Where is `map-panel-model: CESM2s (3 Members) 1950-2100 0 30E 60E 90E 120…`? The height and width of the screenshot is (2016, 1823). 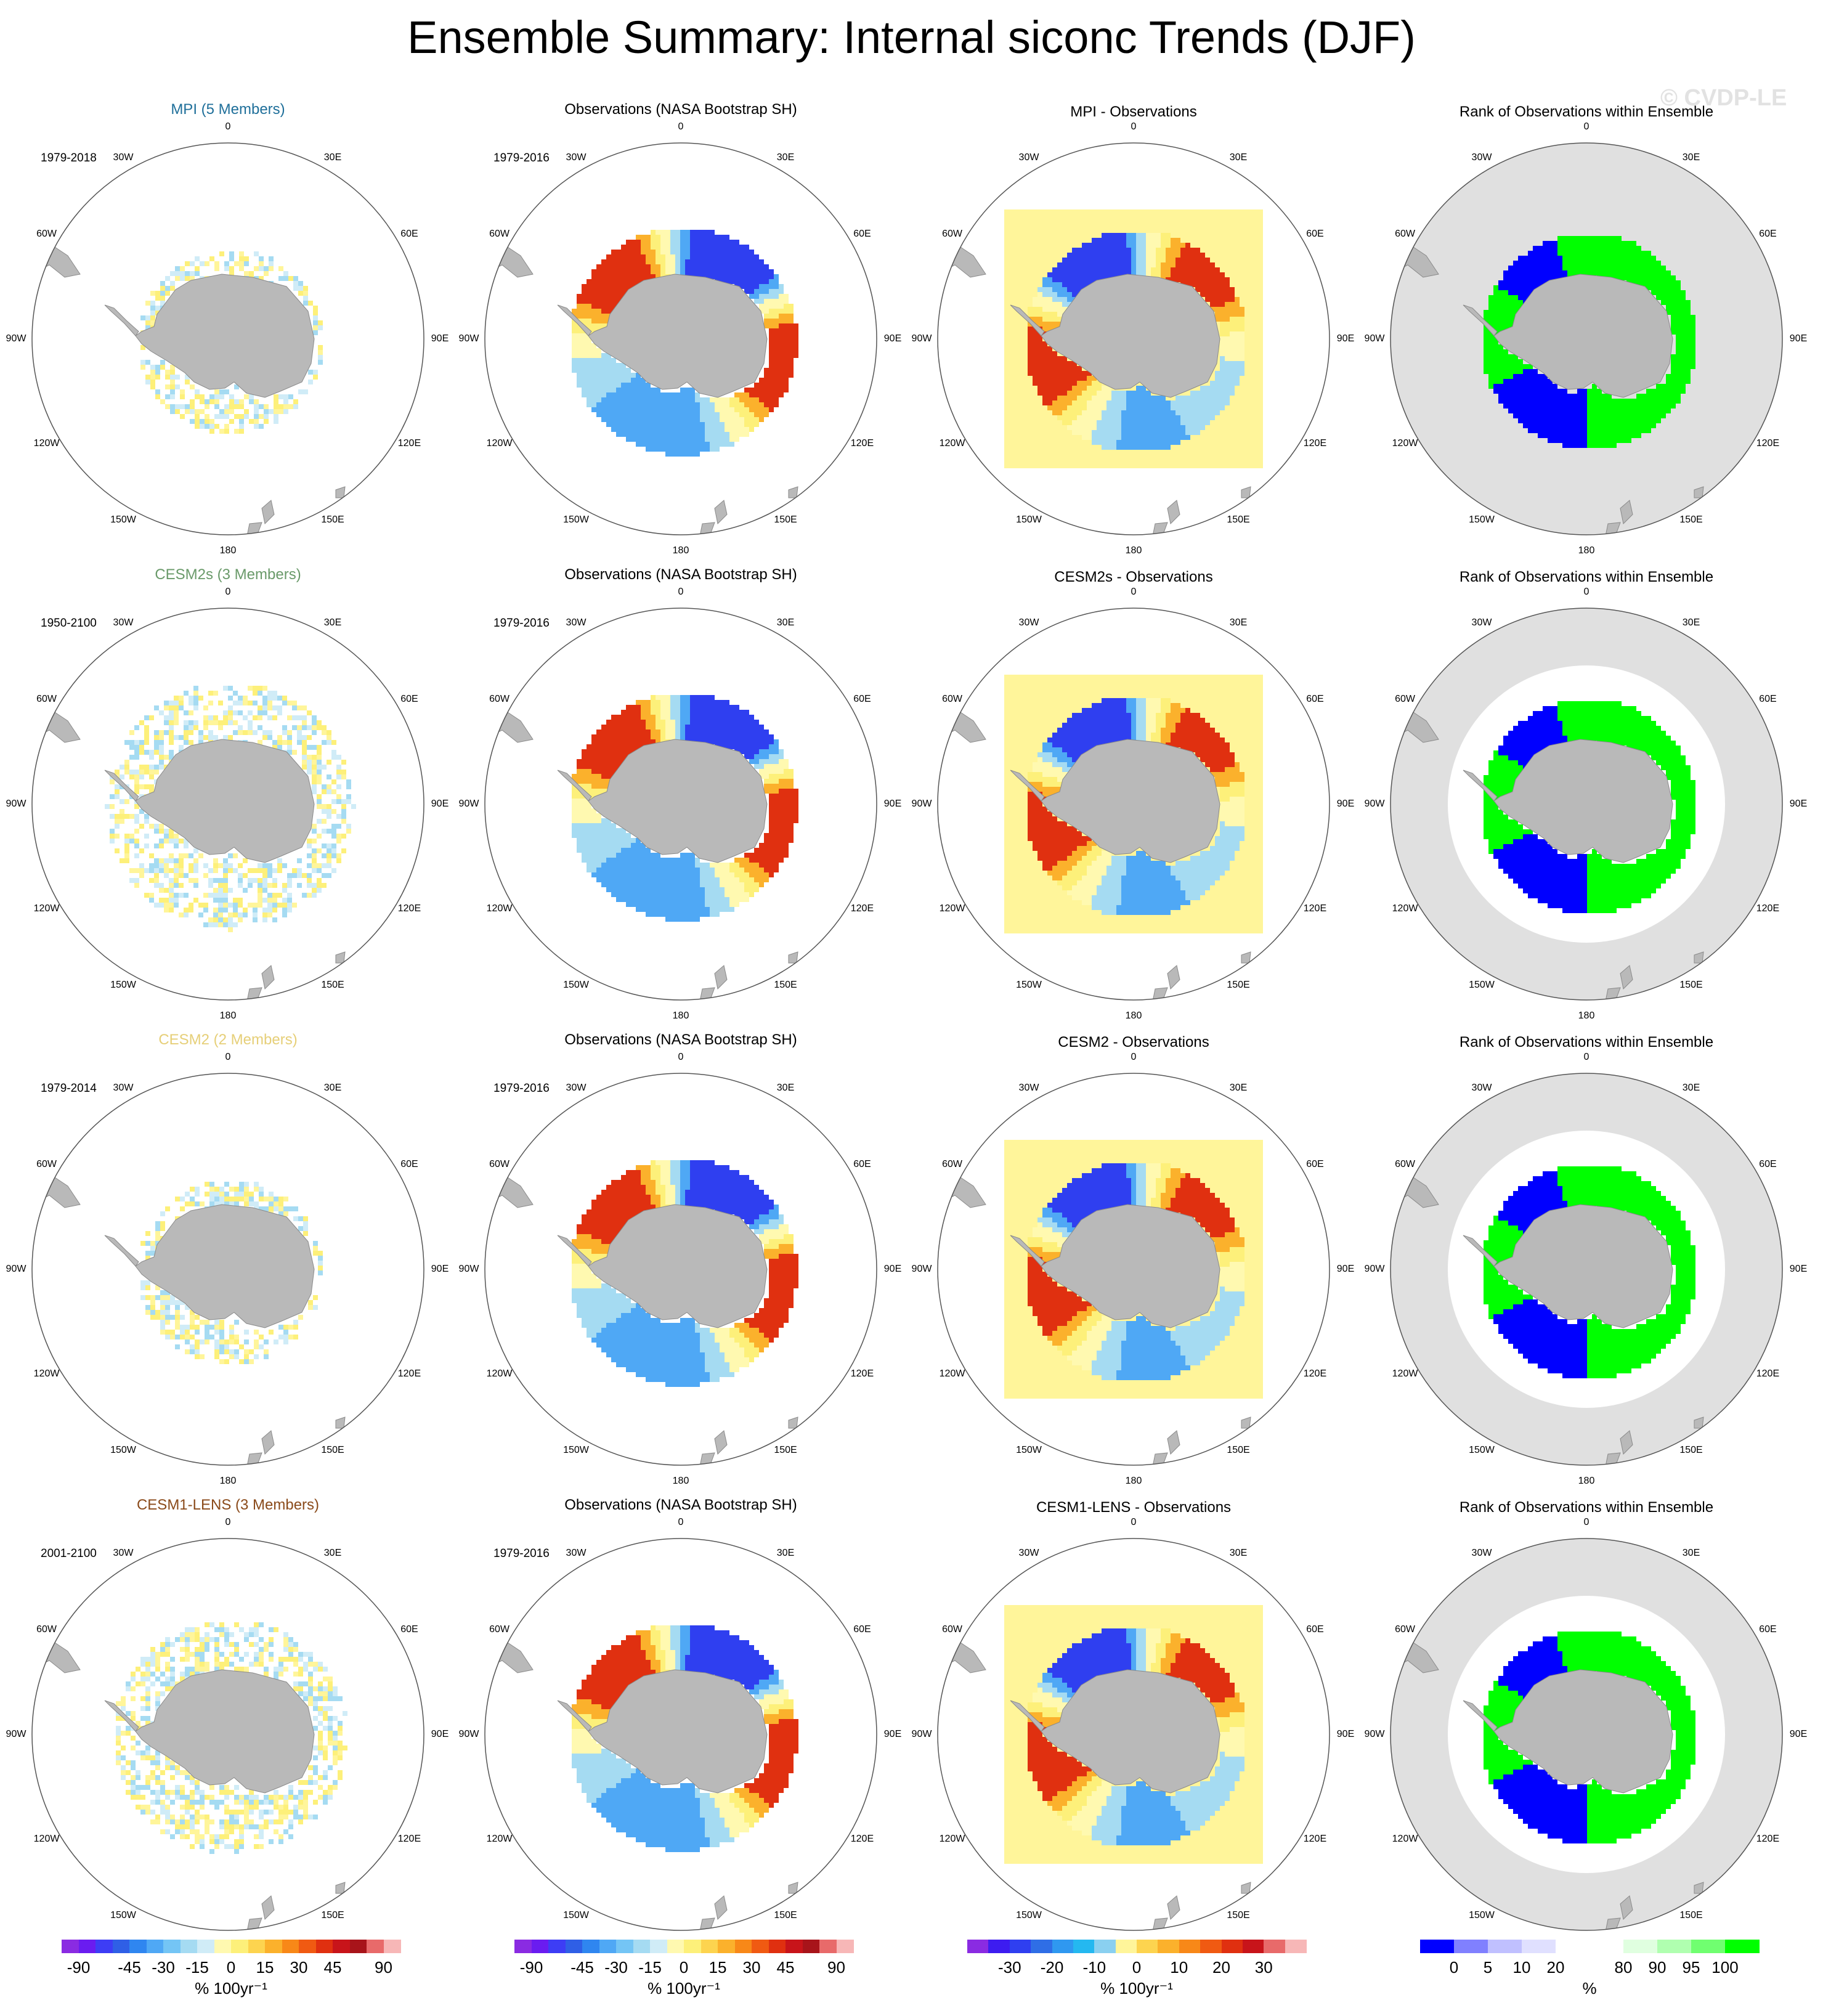
map-panel-model: CESM2s (3 Members) 1950-2100 0 30E 60E 90E 120… is located at coordinates (228, 790).